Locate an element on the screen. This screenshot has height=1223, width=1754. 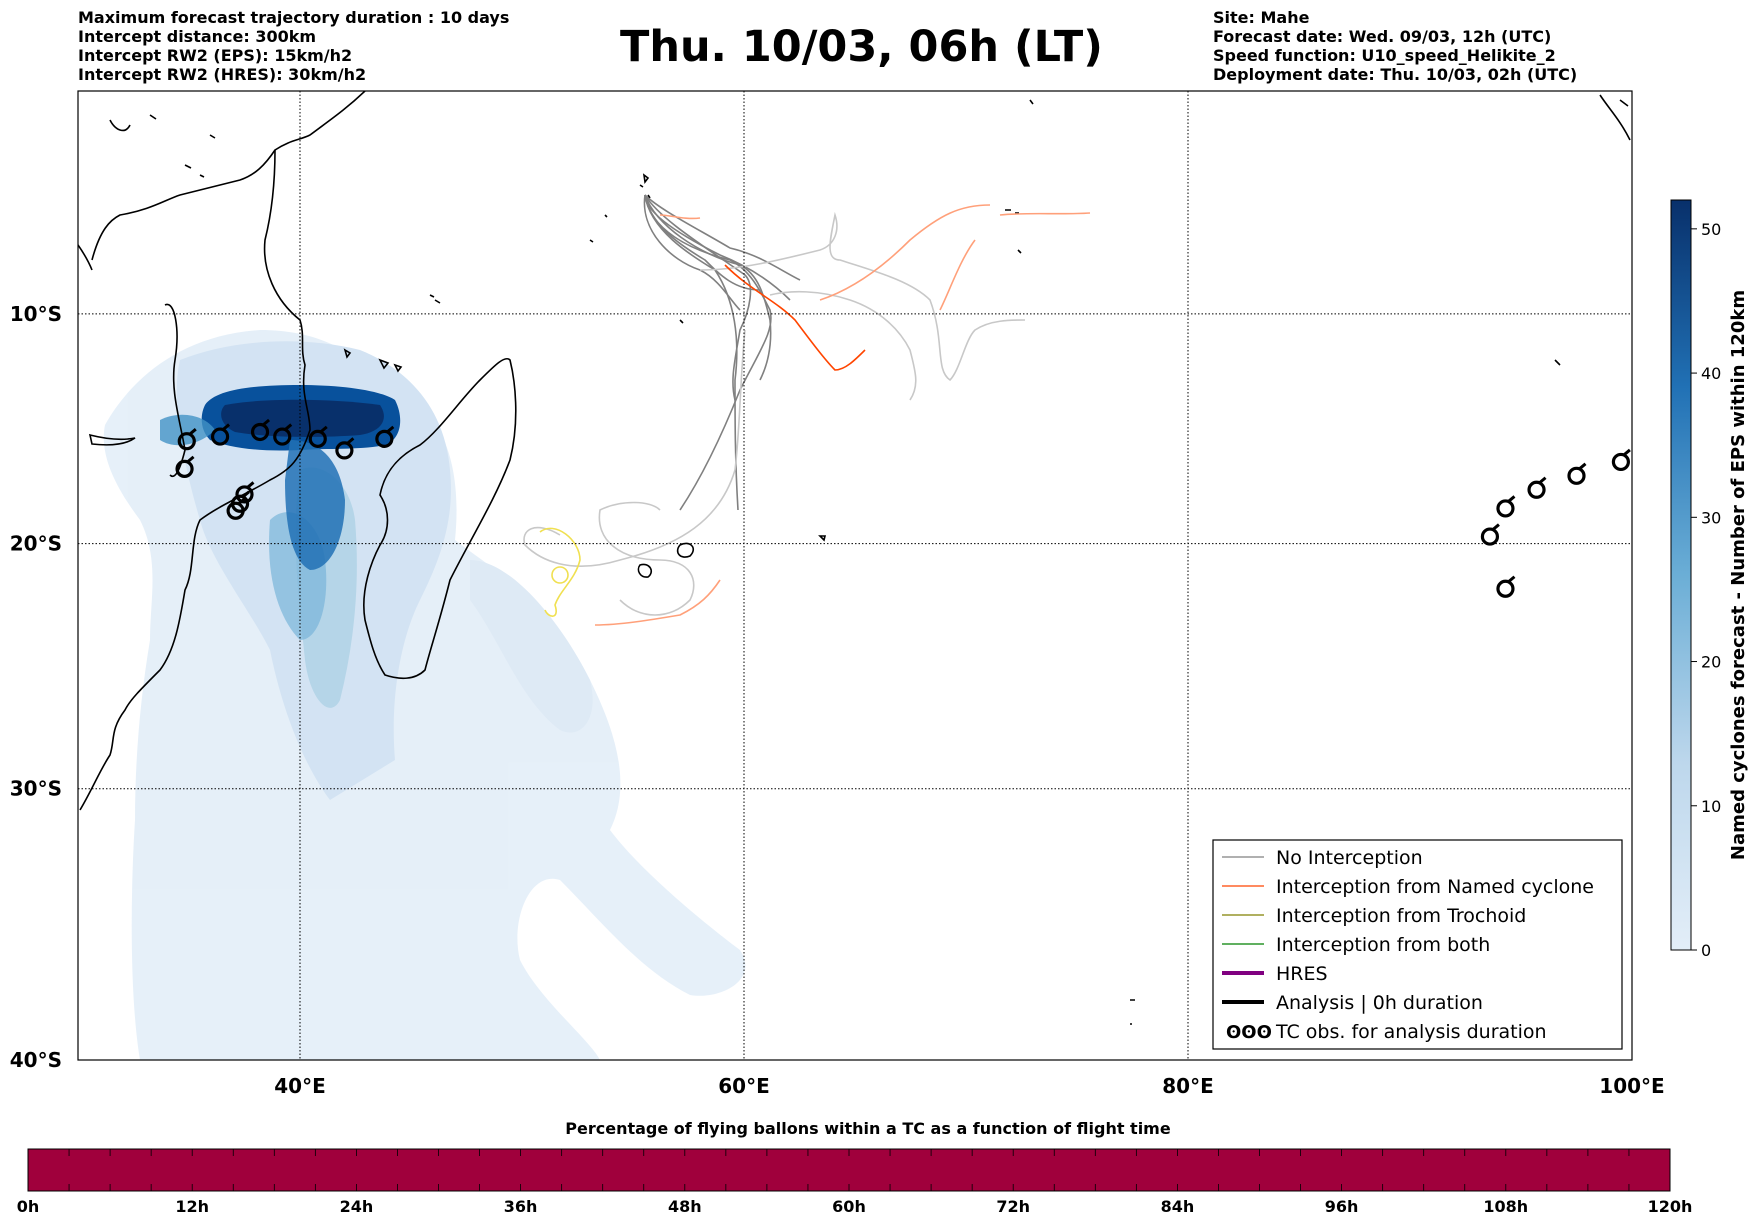
flight-time-tick: 84h is located at coordinates (1178, 1206).